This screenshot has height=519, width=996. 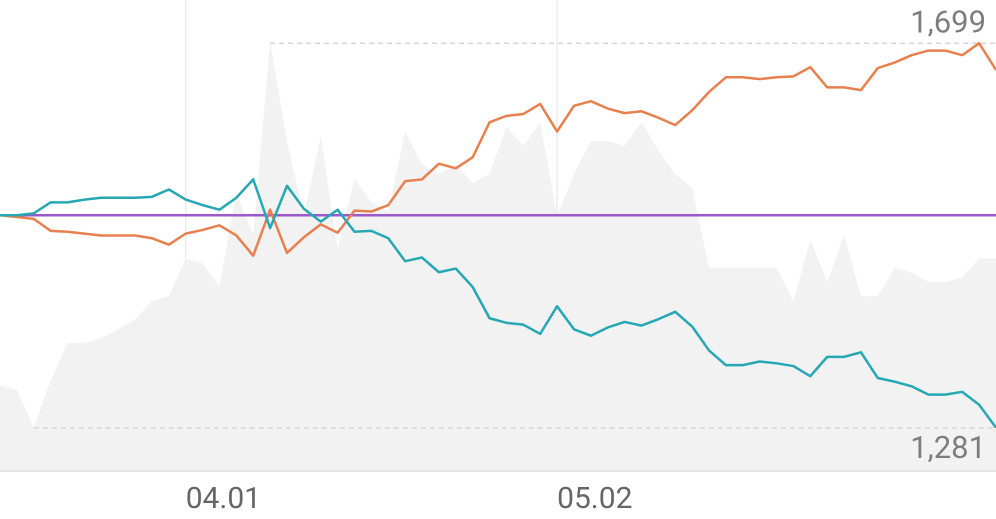 I want to click on x-tick-label: 04.01, so click(x=223, y=498).